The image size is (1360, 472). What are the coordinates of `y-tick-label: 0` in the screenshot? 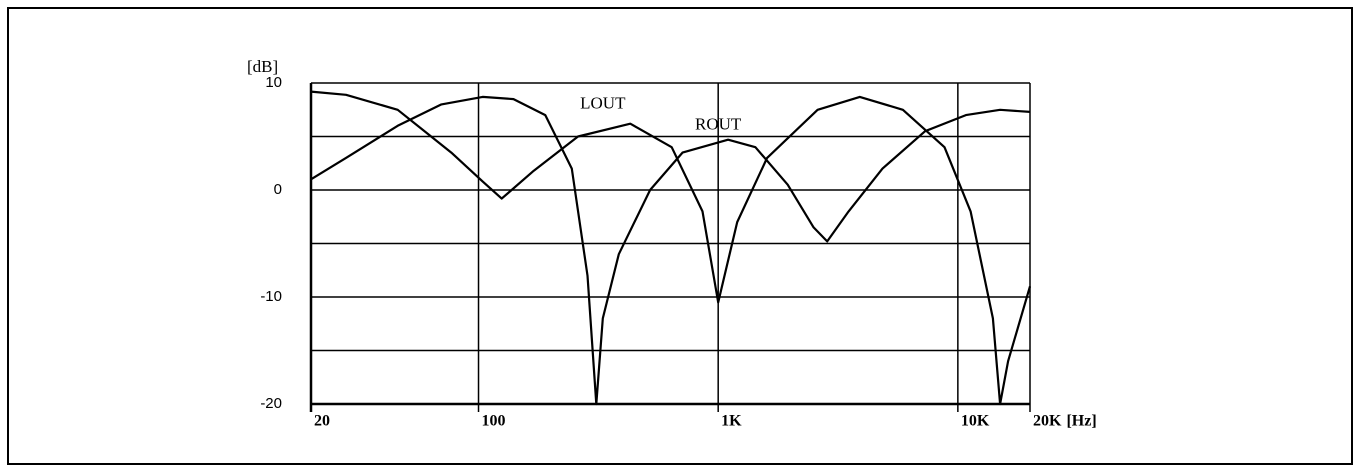 It's located at (278, 189).